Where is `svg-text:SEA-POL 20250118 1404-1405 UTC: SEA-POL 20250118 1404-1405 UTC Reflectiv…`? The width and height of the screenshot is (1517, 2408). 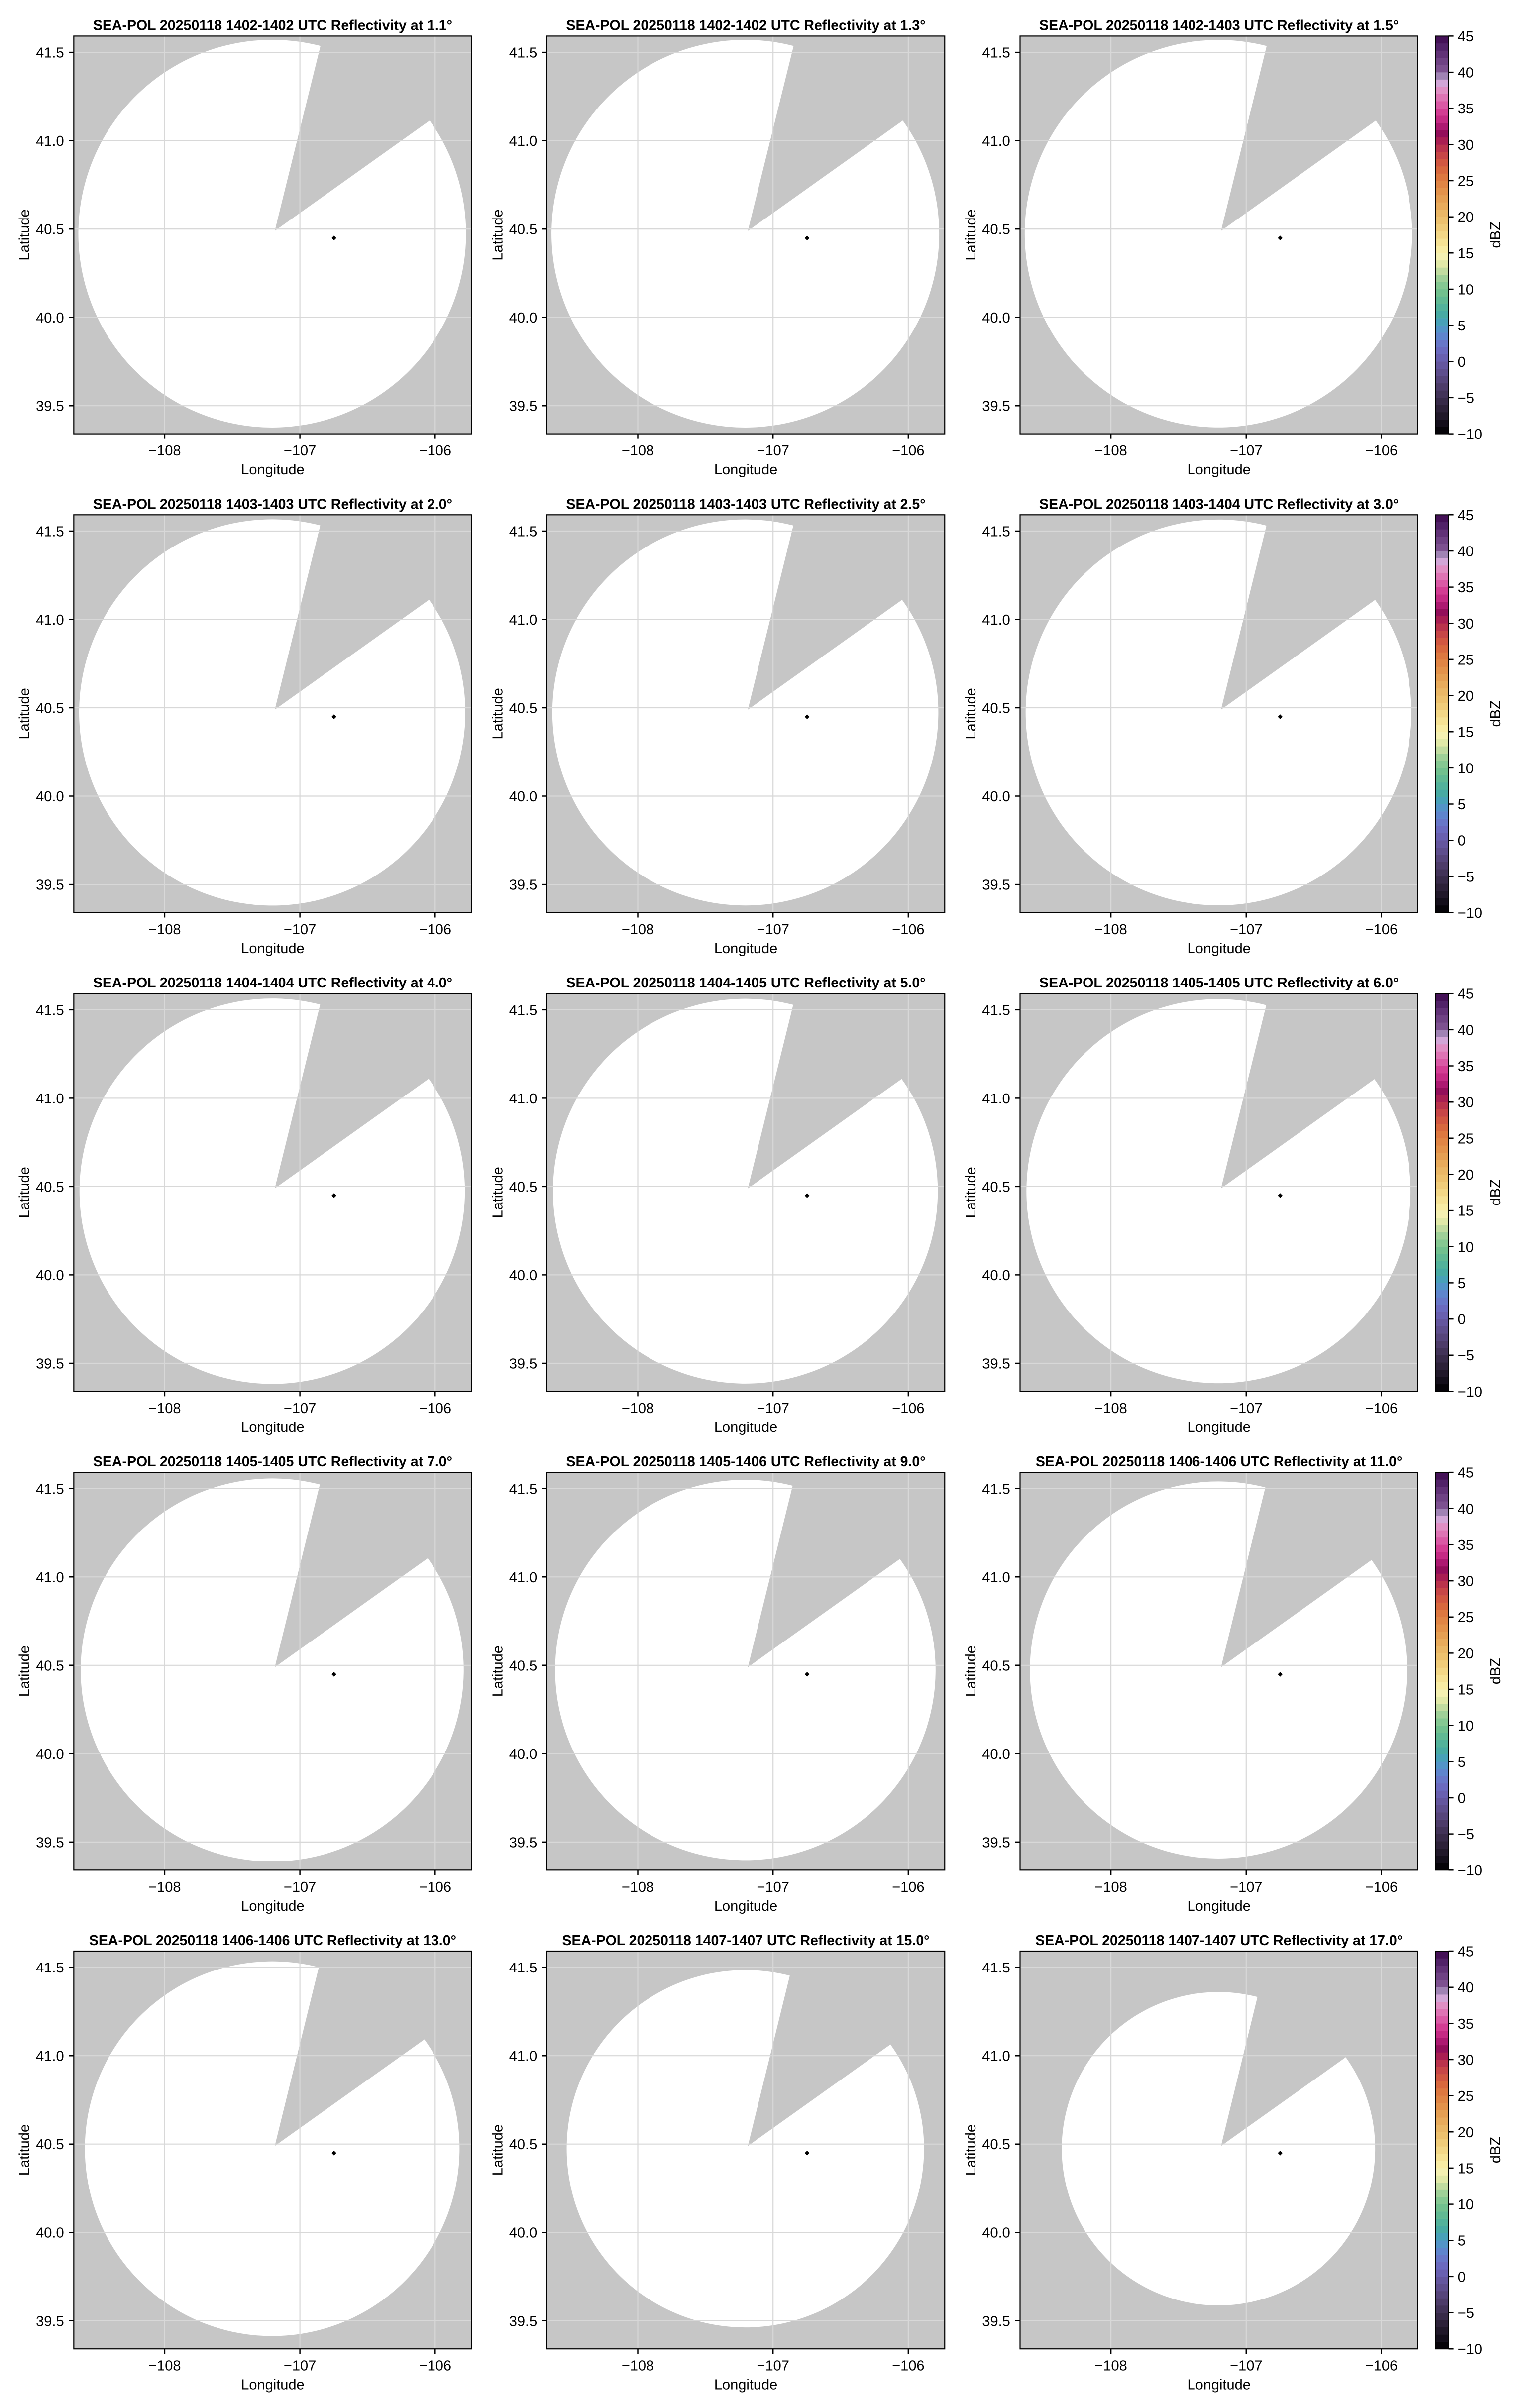 svg-text:SEA-POL 20250118 1404-1405 UTC: SEA-POL 20250118 1404-1405 UTC Reflectiv… is located at coordinates (746, 983).